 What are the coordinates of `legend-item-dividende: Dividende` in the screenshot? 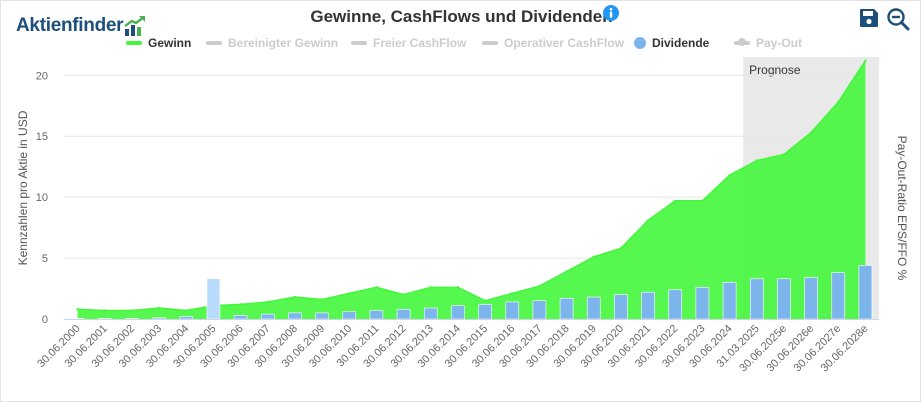 It's located at (671, 43).